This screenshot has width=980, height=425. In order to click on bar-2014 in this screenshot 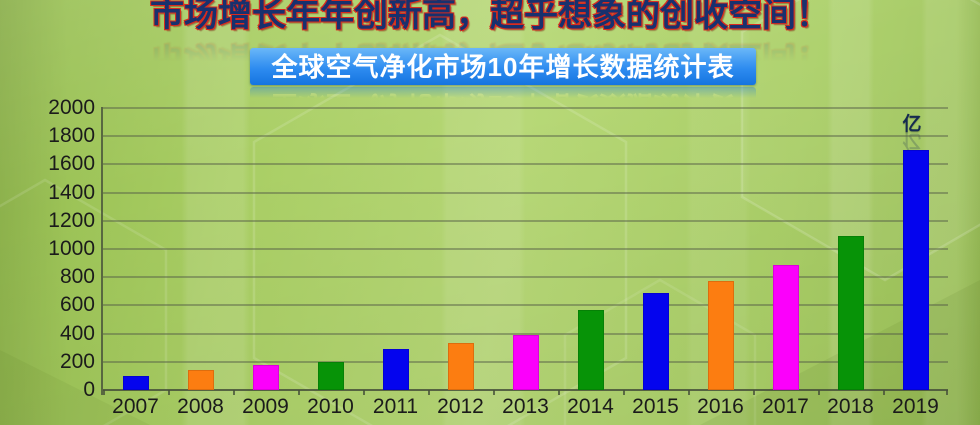, I will do `click(590, 350)`.